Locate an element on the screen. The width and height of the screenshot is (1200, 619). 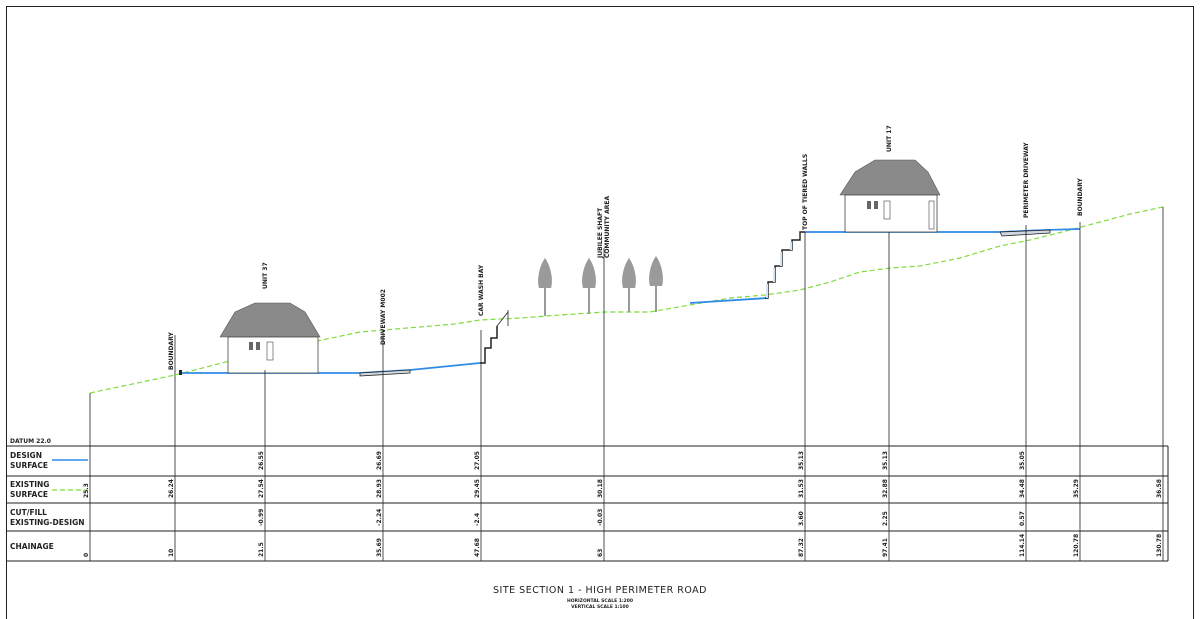
existing-value: 27.54 is located at coordinates (261, 488).